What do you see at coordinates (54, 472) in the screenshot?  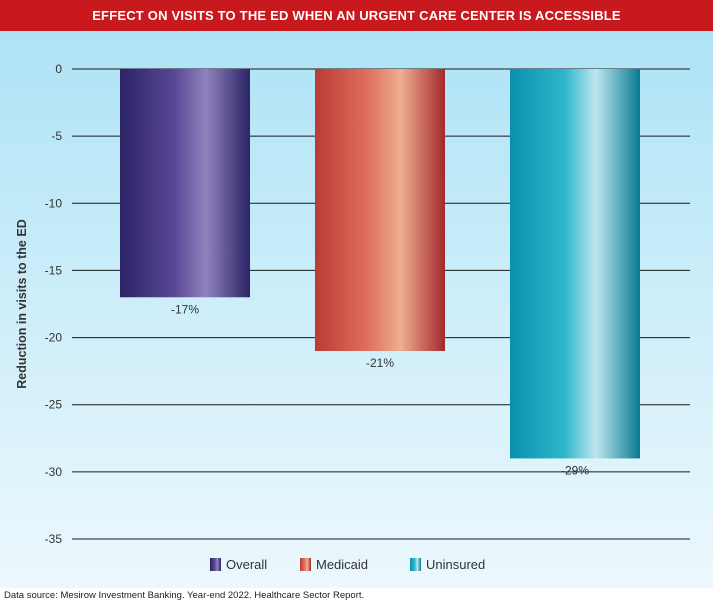 I see `y-tick-label: -30` at bounding box center [54, 472].